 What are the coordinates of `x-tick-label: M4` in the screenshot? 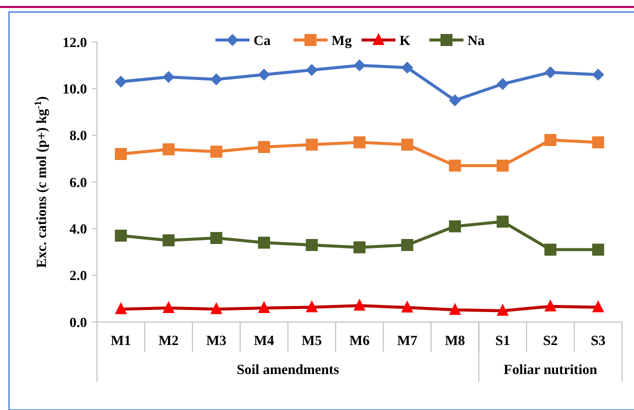 It's located at (264, 341).